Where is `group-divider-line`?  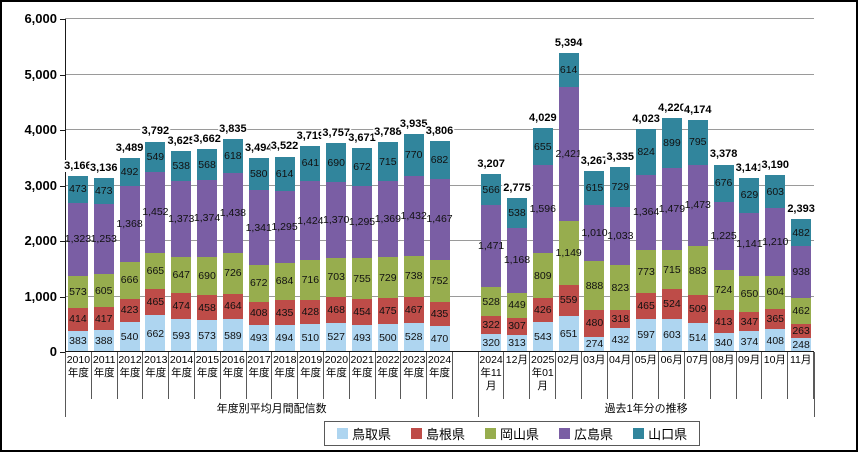 group-divider-line is located at coordinates (814, 384).